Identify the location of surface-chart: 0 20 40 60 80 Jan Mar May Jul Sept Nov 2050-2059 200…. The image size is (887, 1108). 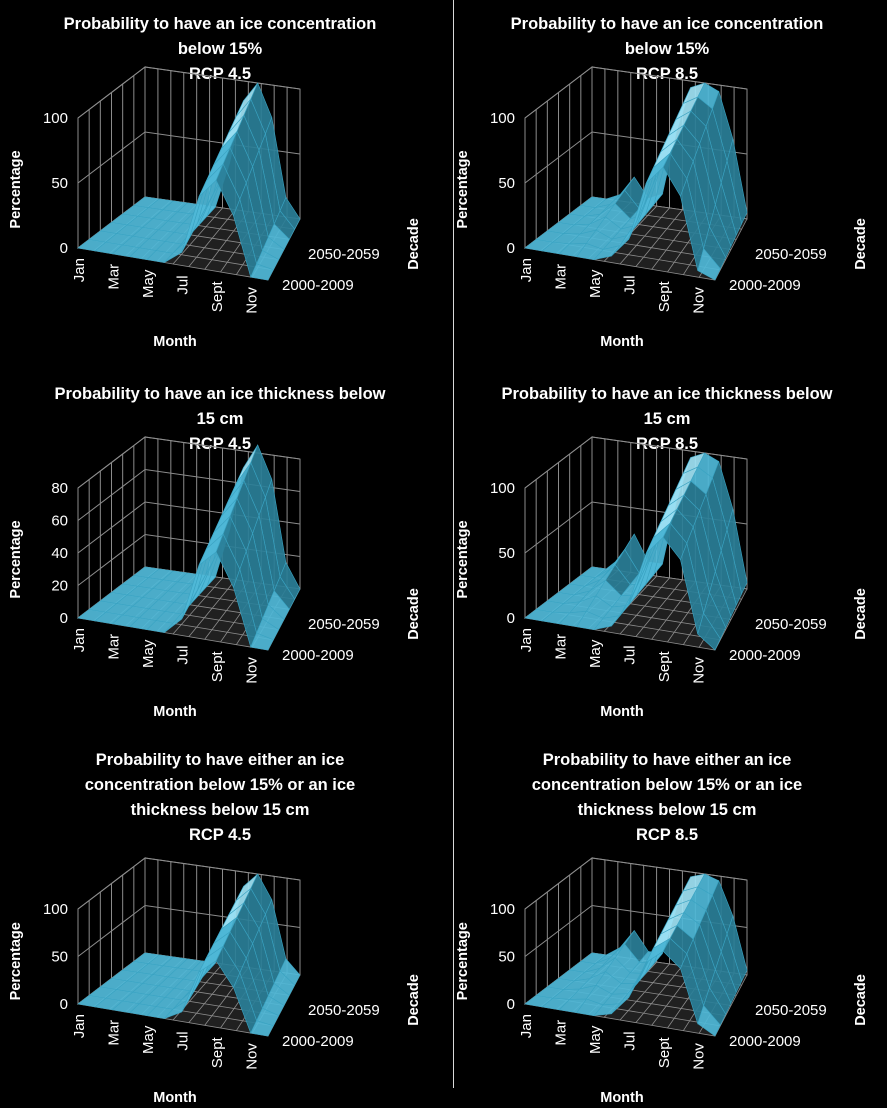
(215, 577).